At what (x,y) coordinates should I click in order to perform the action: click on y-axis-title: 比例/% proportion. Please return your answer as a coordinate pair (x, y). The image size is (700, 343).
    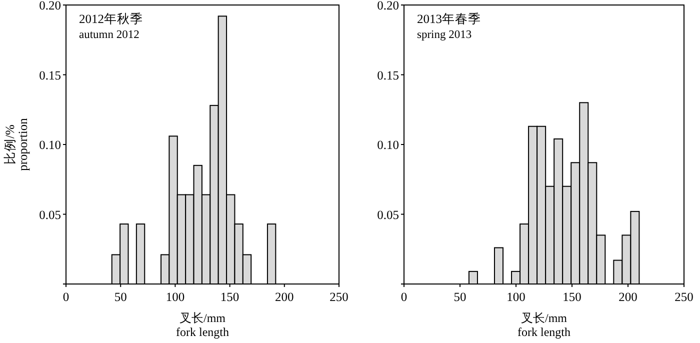
    Looking at the image, I should click on (16, 144).